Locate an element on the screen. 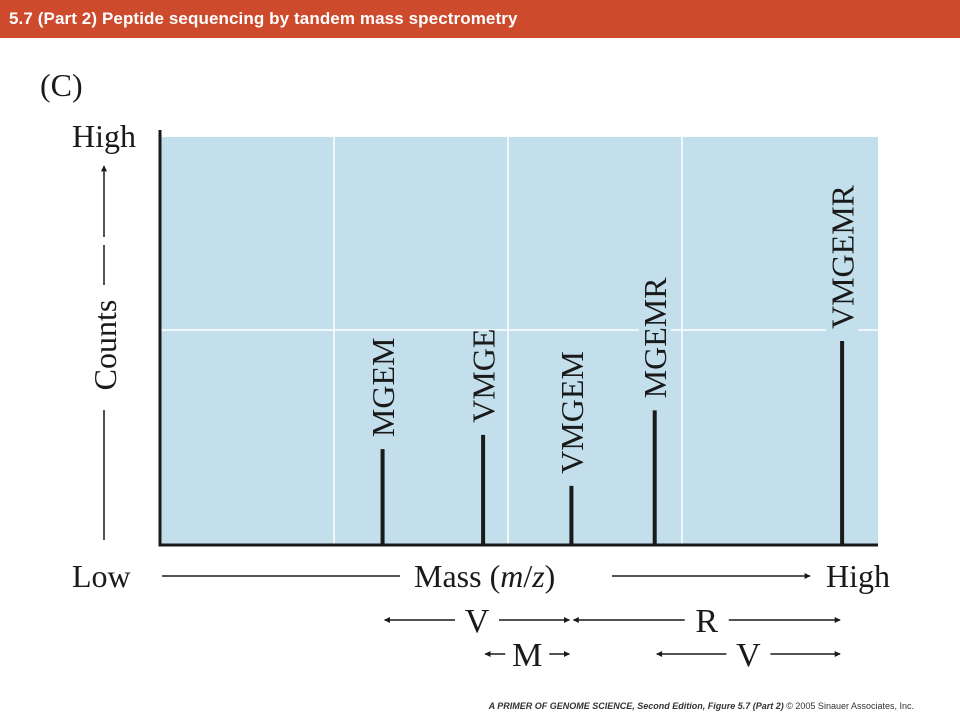  x-axis-label: Mass (m/z) is located at coordinates (484, 576).